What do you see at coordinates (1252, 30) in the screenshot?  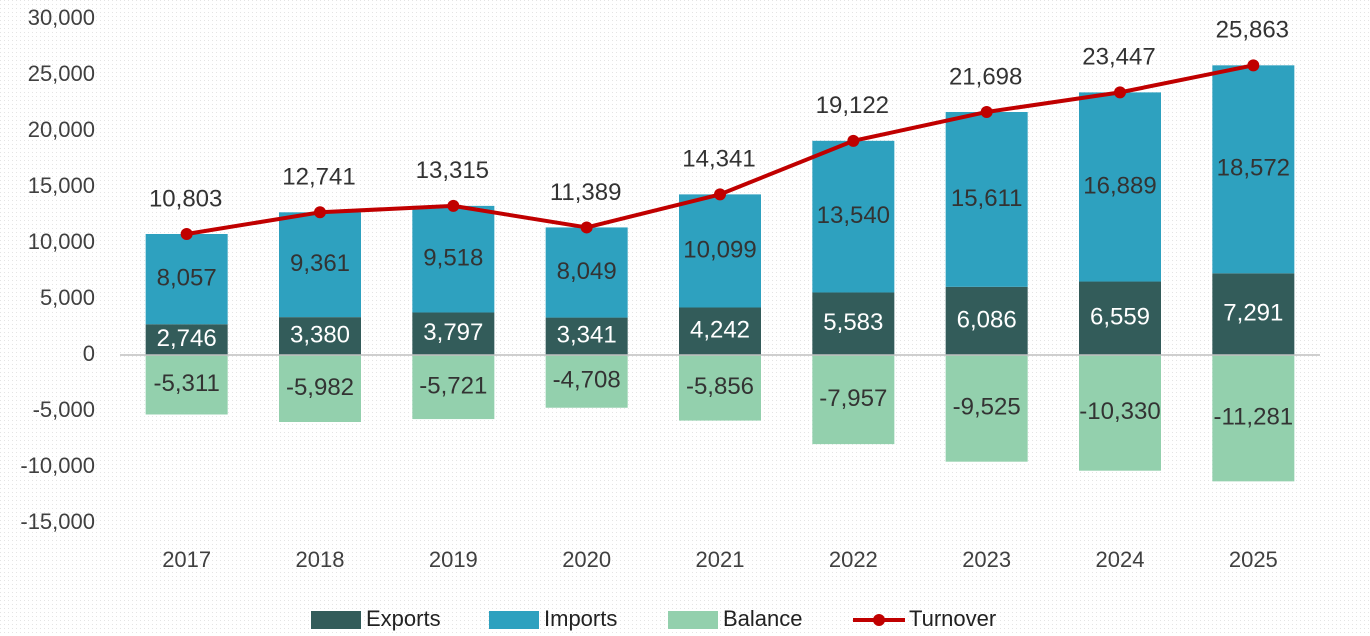 I see `data-label: 25,863` at bounding box center [1252, 30].